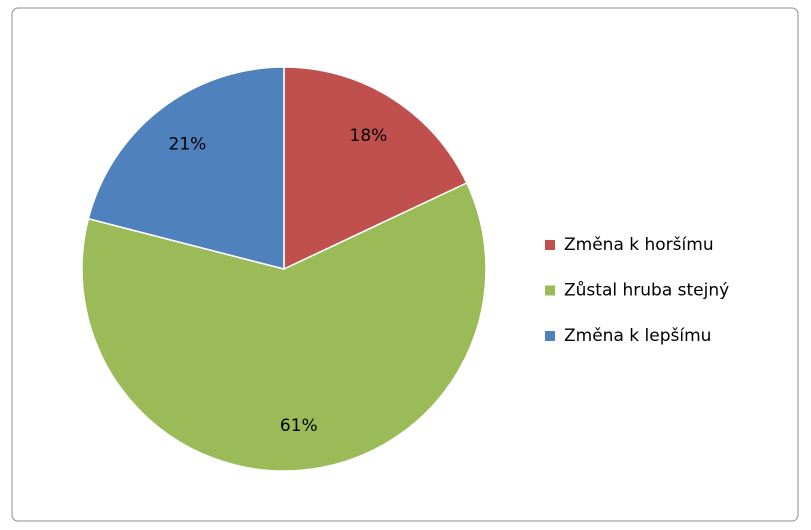 This screenshot has height=530, width=811. What do you see at coordinates (637, 336) in the screenshot?
I see `legend-label: Změna k lepšímu` at bounding box center [637, 336].